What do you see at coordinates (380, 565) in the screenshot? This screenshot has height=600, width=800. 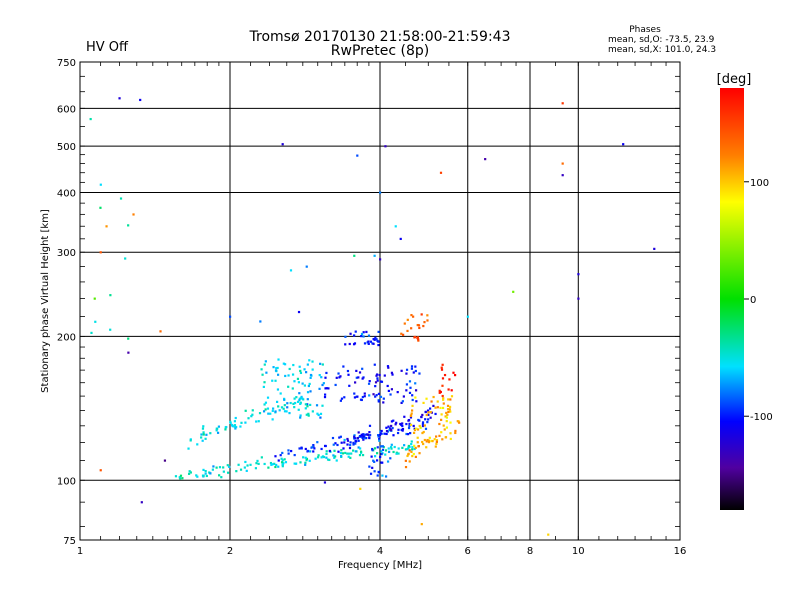 I see `x-axis-label: Frequency [MHz]` at bounding box center [380, 565].